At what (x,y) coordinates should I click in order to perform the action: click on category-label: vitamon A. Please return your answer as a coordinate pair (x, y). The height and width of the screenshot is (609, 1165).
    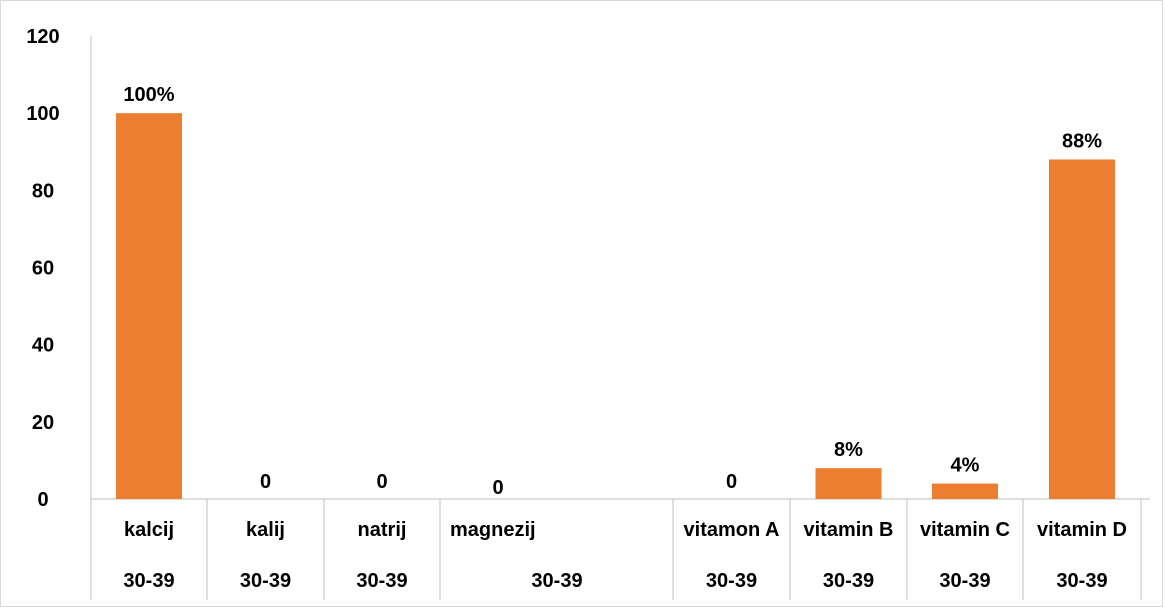
    Looking at the image, I should click on (732, 530).